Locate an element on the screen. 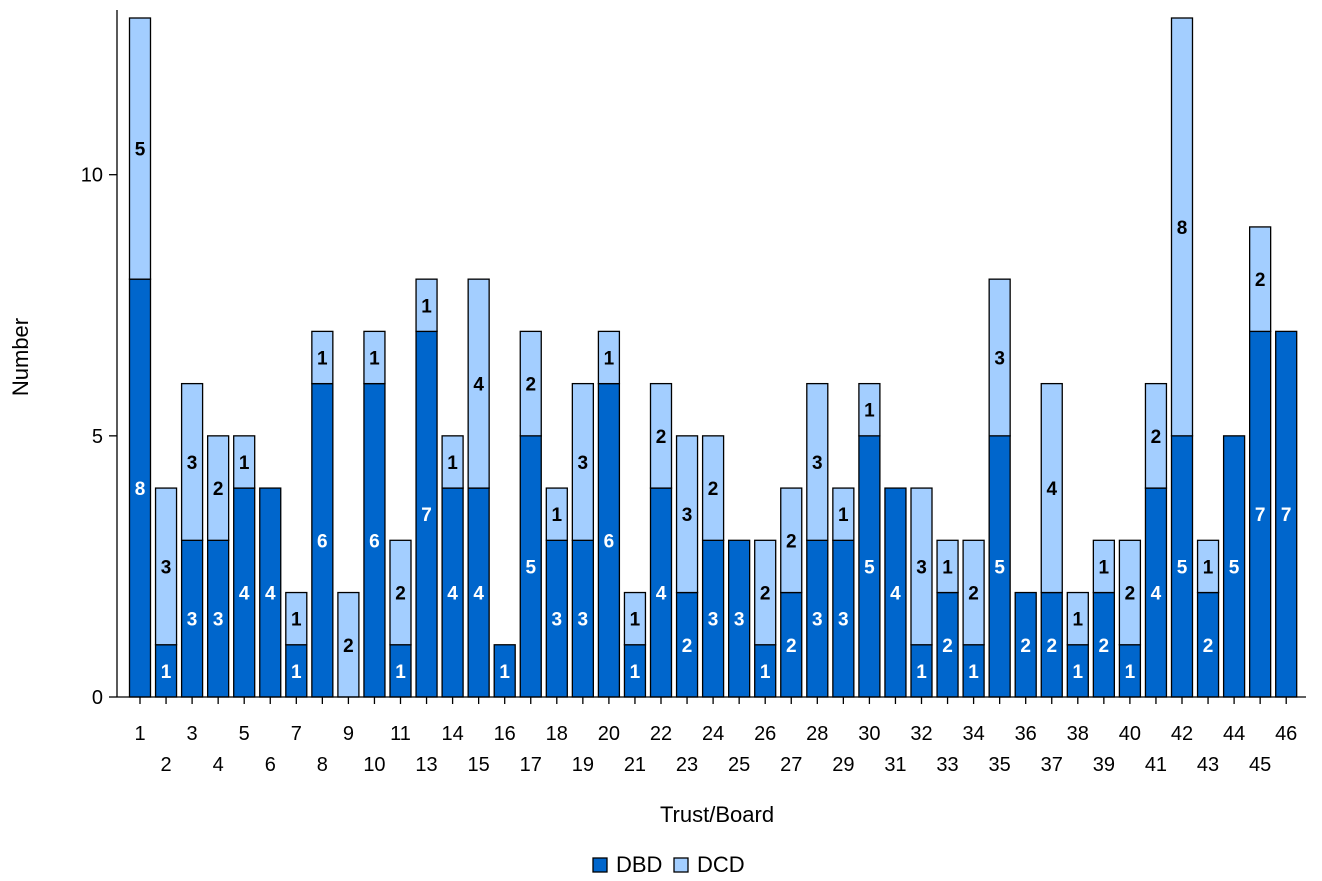 This screenshot has width=1322, height=881. data-label-dbd-22: 4 is located at coordinates (661, 594).